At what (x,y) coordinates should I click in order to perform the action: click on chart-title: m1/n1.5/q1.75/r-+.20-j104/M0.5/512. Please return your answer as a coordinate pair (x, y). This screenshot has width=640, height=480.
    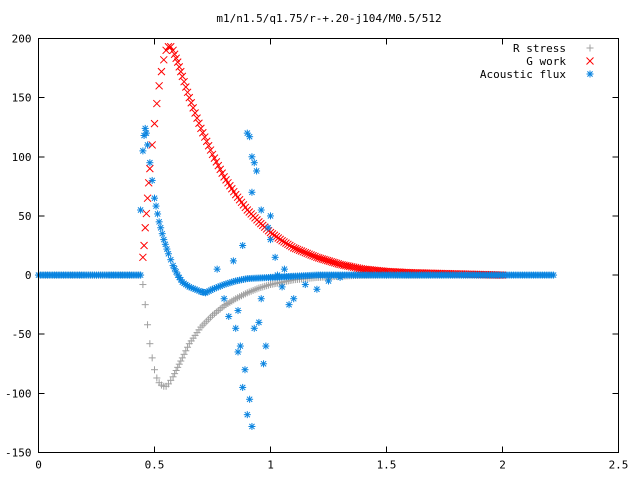
    Looking at the image, I should click on (328, 18).